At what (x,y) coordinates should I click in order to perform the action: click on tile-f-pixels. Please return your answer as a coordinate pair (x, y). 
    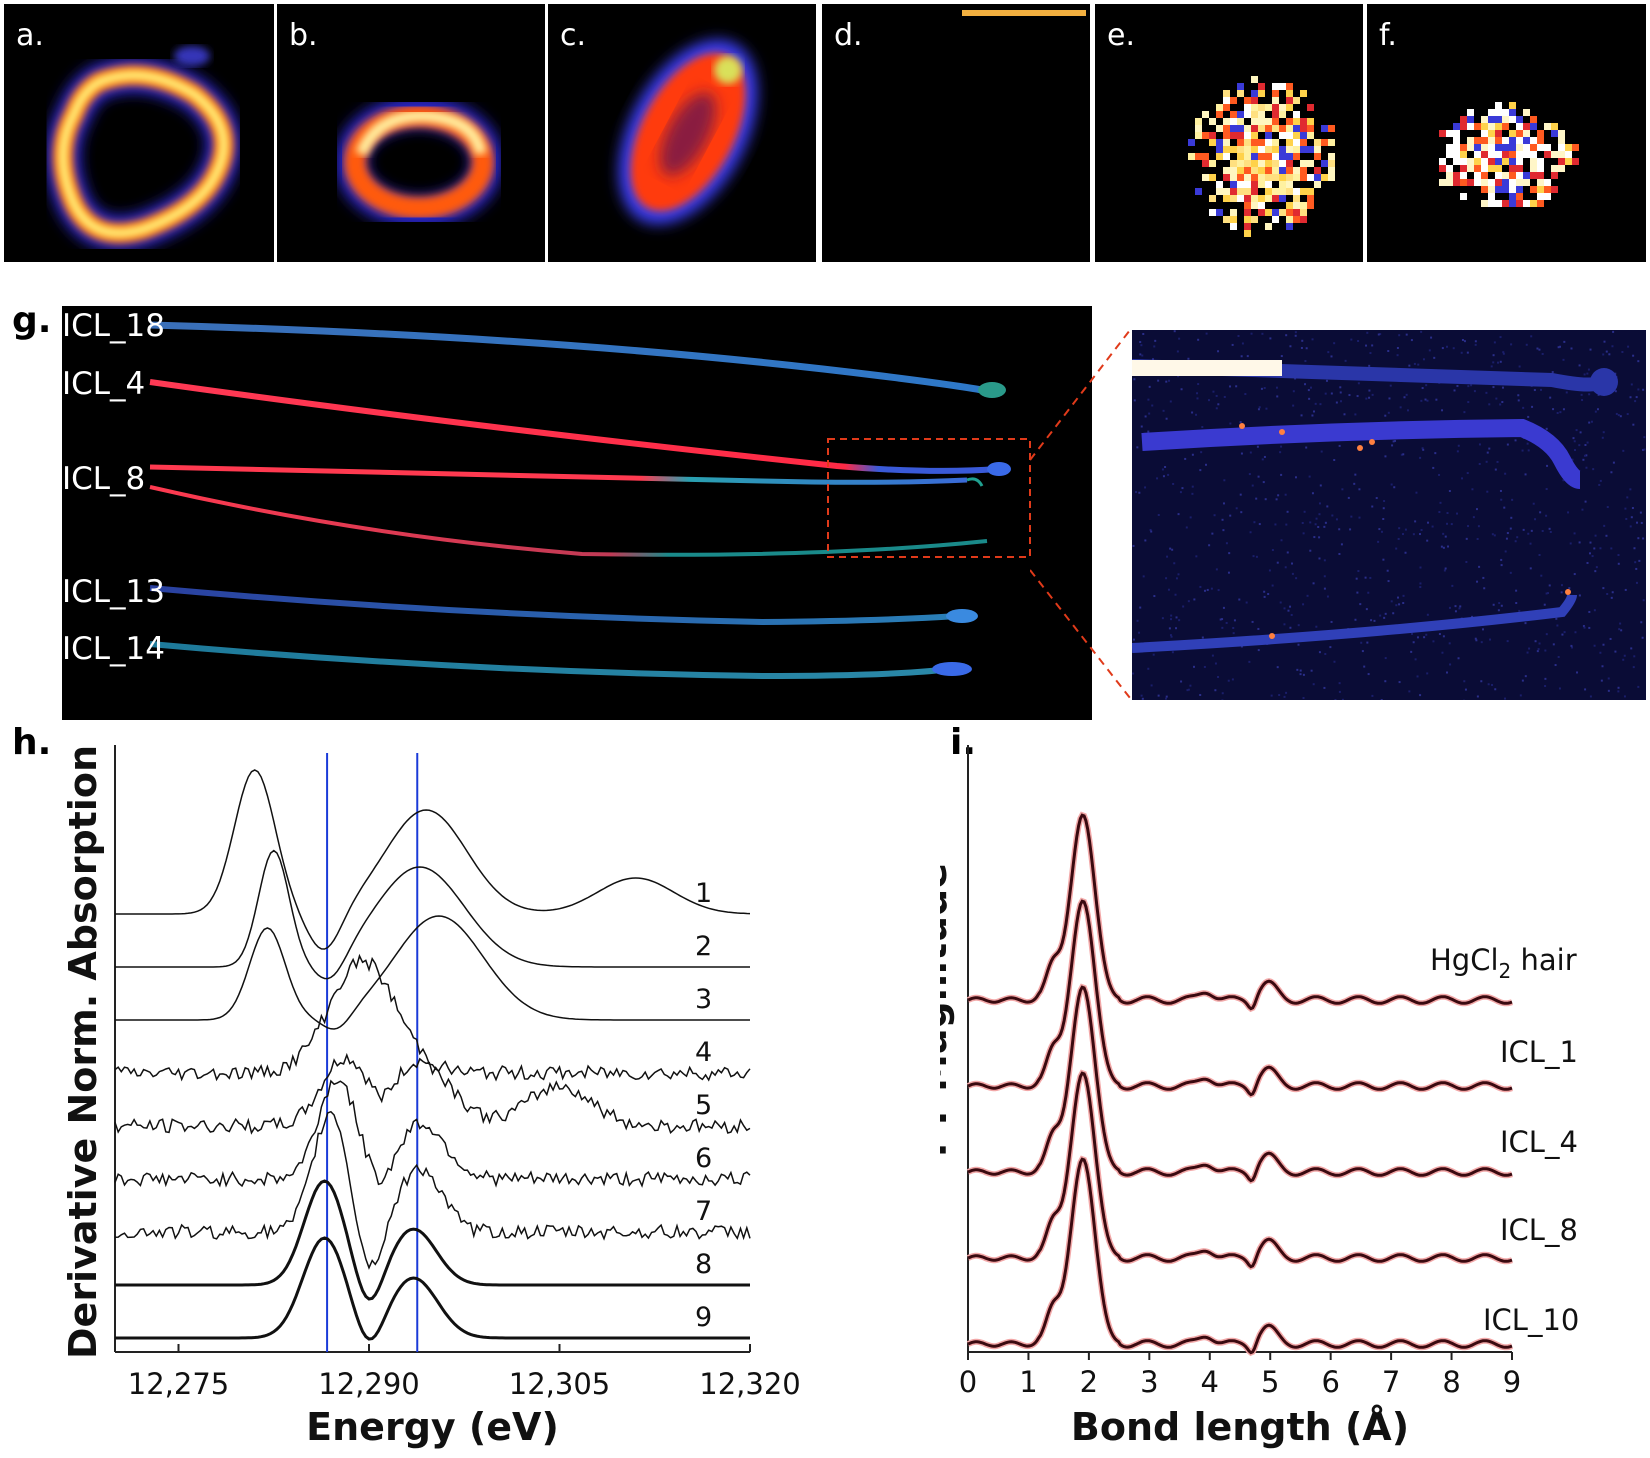
    Looking at the image, I should click on (1509, 154).